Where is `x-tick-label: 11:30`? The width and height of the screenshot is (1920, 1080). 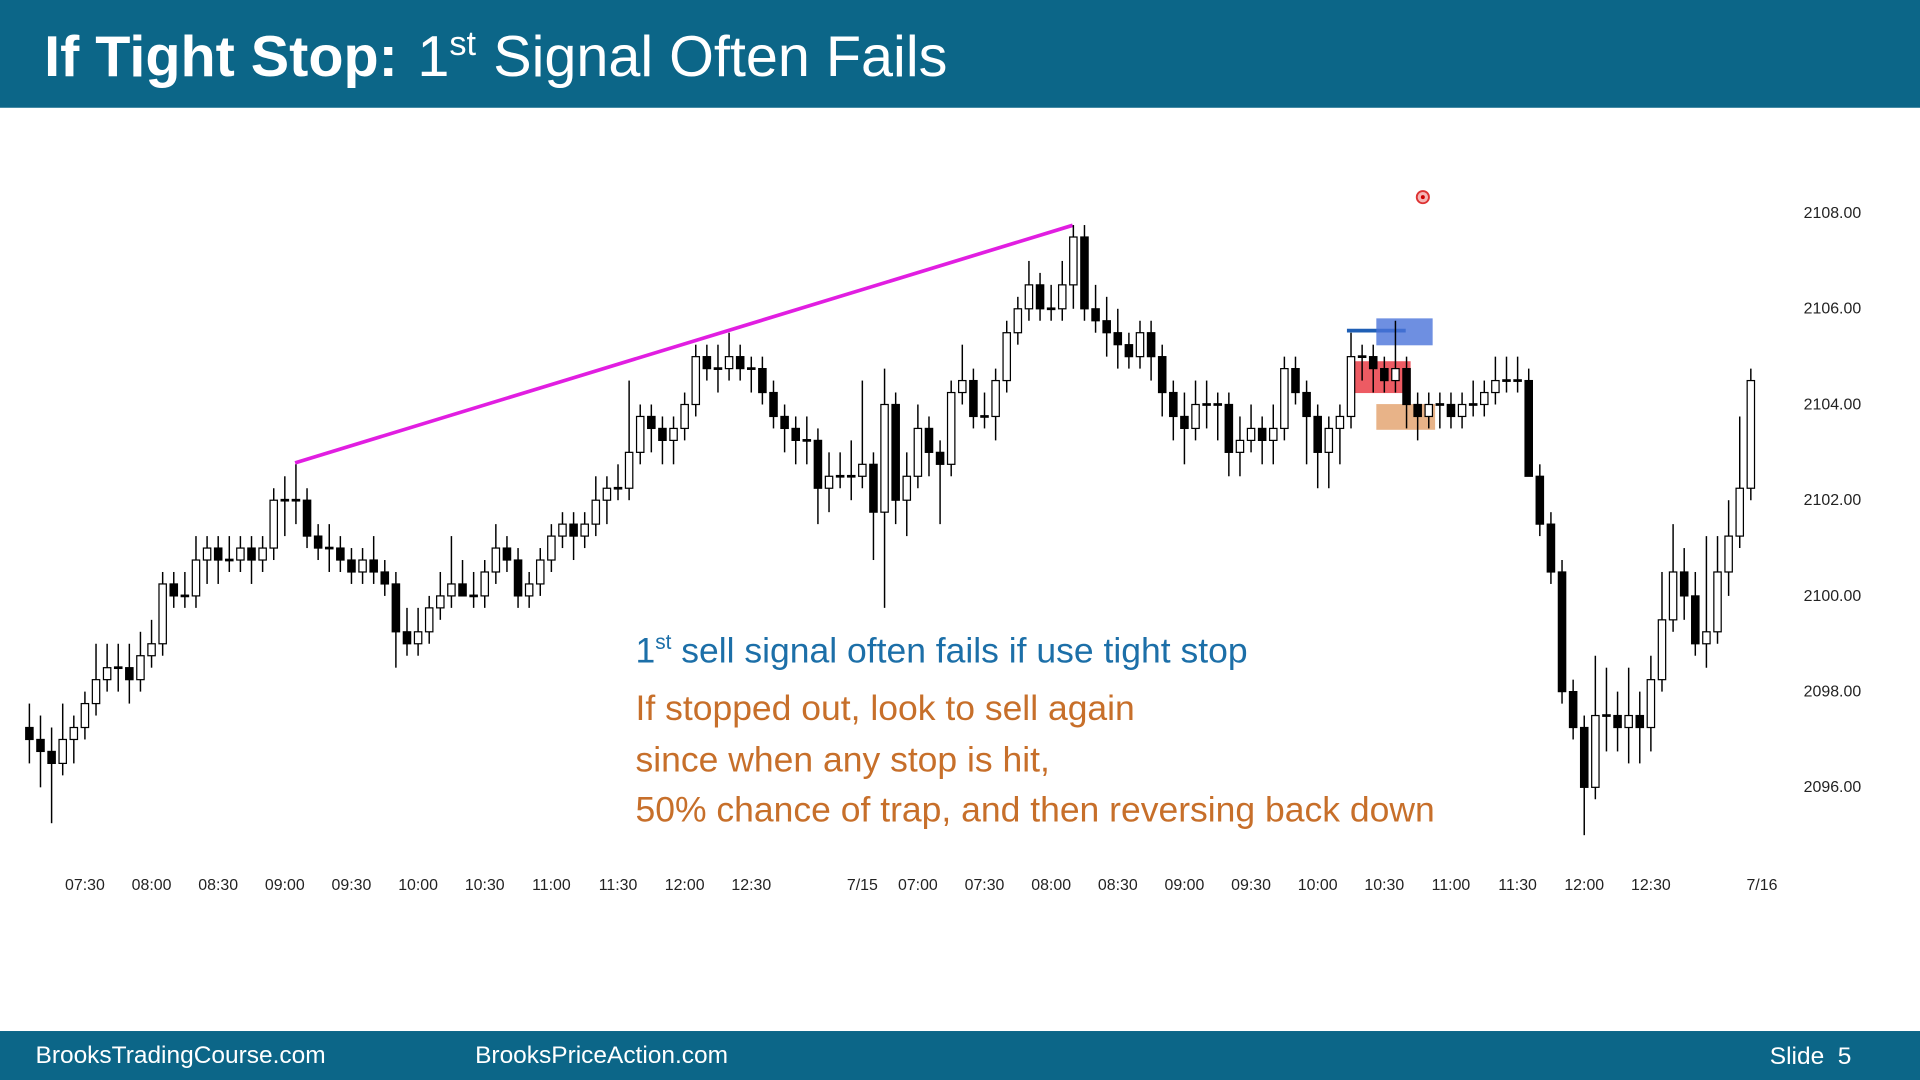
x-tick-label: 11:30 is located at coordinates (1517, 885).